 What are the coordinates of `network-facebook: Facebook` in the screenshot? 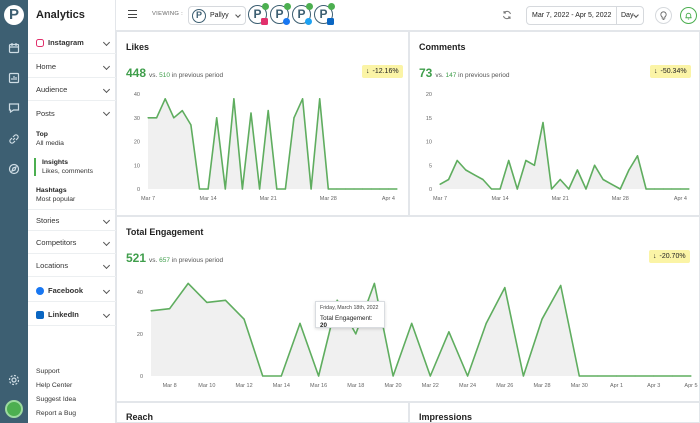 It's located at (72, 291).